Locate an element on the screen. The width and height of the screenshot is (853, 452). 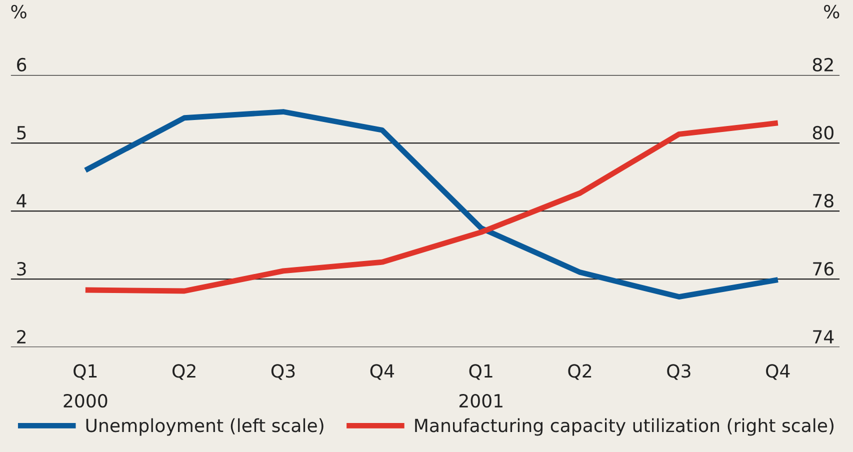
y2-tick-label: 82 is located at coordinates (822, 65).